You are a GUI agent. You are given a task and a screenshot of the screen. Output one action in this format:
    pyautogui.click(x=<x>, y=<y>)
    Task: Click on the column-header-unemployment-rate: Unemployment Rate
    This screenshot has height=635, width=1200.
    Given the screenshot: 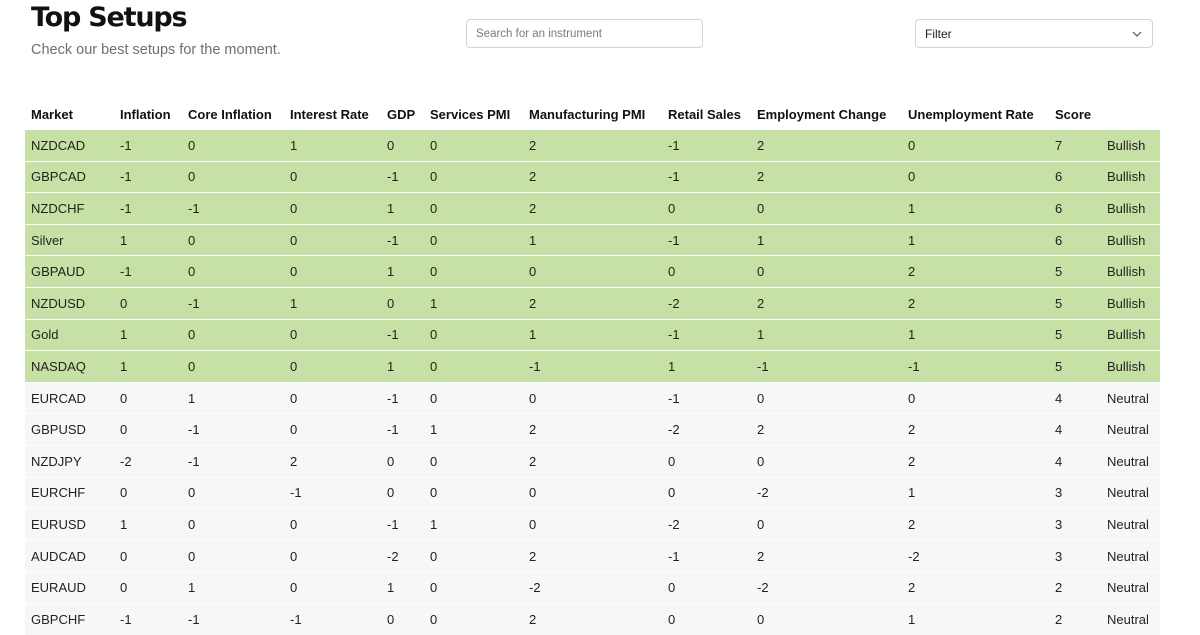 What is the action you would take?
    pyautogui.click(x=971, y=114)
    